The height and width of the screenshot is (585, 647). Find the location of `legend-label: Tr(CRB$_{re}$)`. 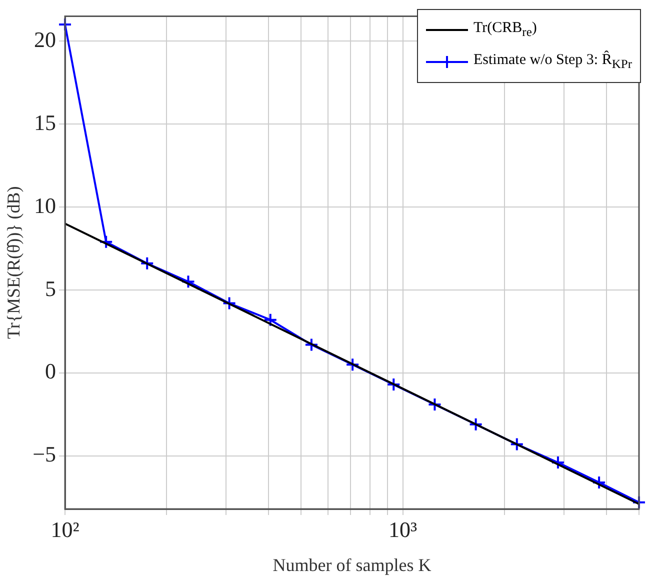

legend-label: Tr(CRB$_{re}$) is located at coordinates (505, 30).